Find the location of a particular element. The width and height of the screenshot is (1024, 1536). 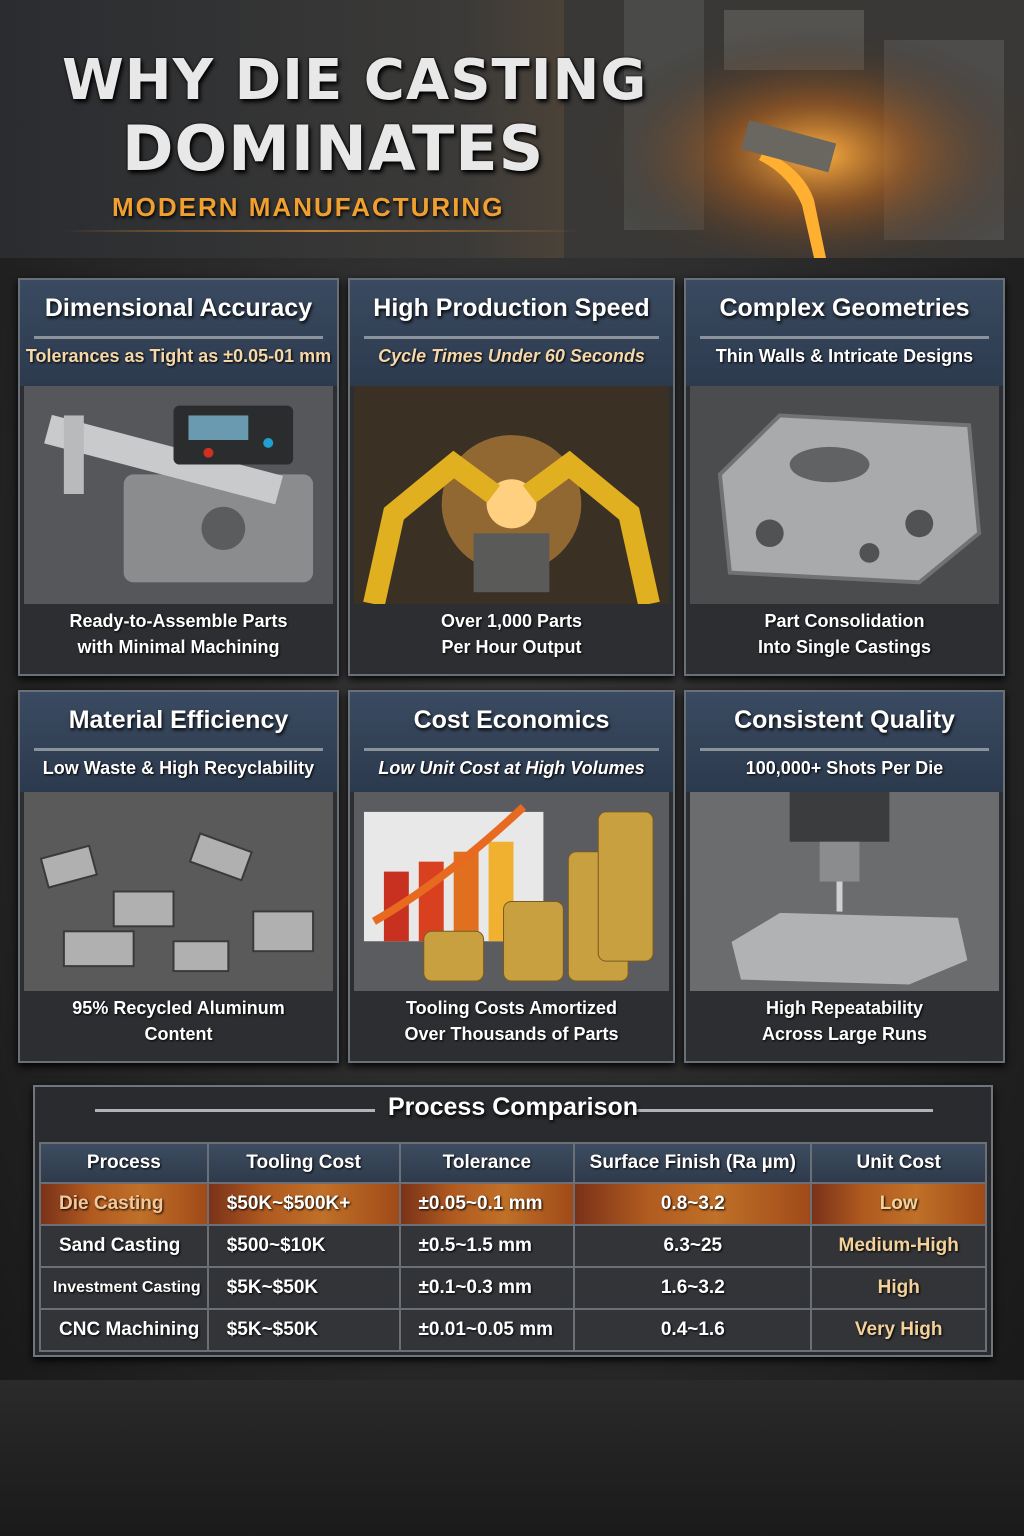

card-title: Dimensional Accuracy is located at coordinates (178, 308).